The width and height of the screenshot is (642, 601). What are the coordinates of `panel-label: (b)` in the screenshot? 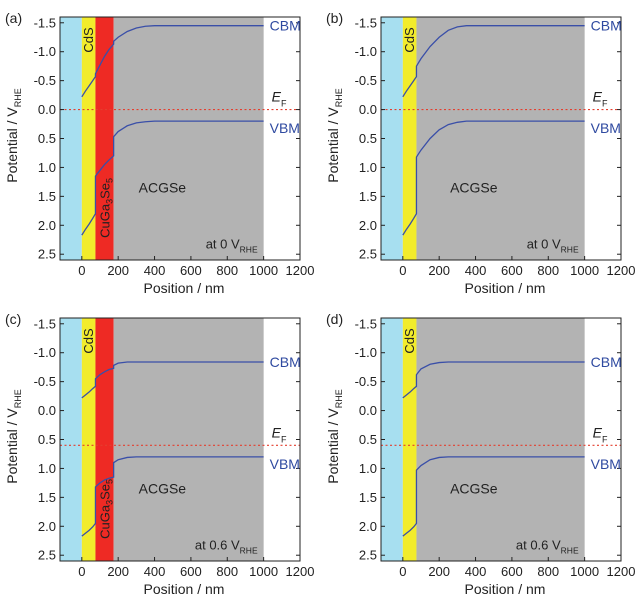 It's located at (334, 18).